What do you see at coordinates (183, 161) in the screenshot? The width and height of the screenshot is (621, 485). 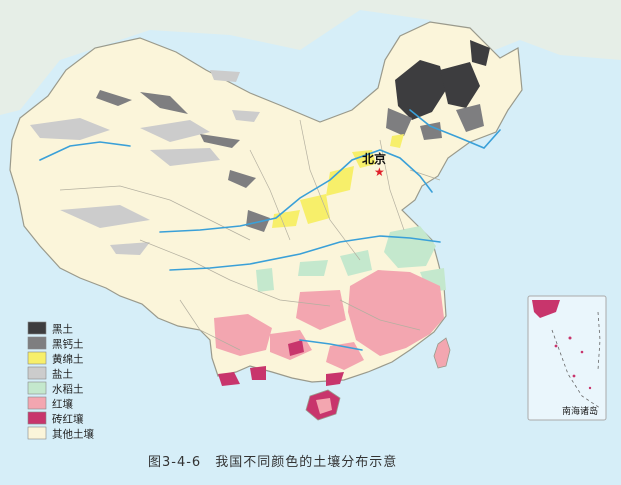 I see `black-soil-nw` at bounding box center [183, 161].